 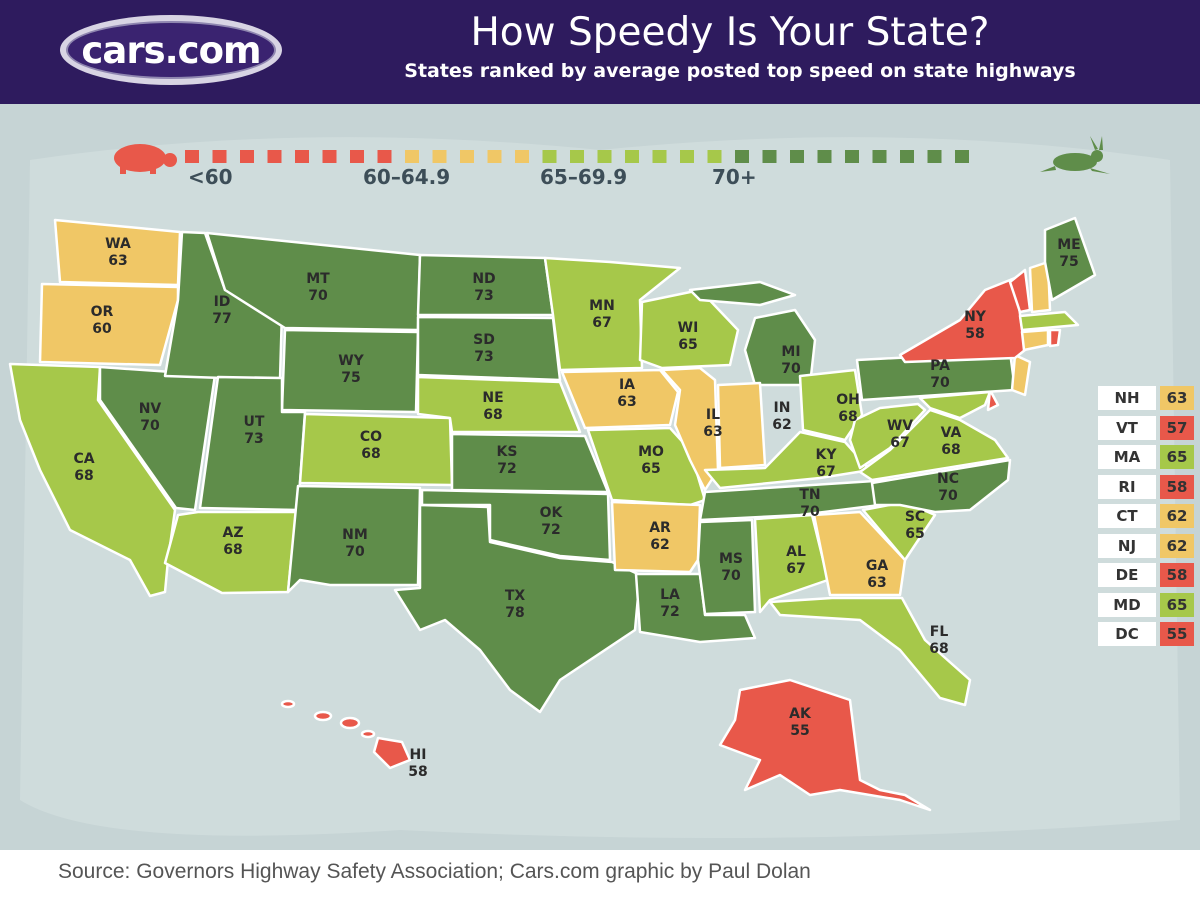 What do you see at coordinates (796, 552) in the screenshot?
I see `state-abbr-label: AL` at bounding box center [796, 552].